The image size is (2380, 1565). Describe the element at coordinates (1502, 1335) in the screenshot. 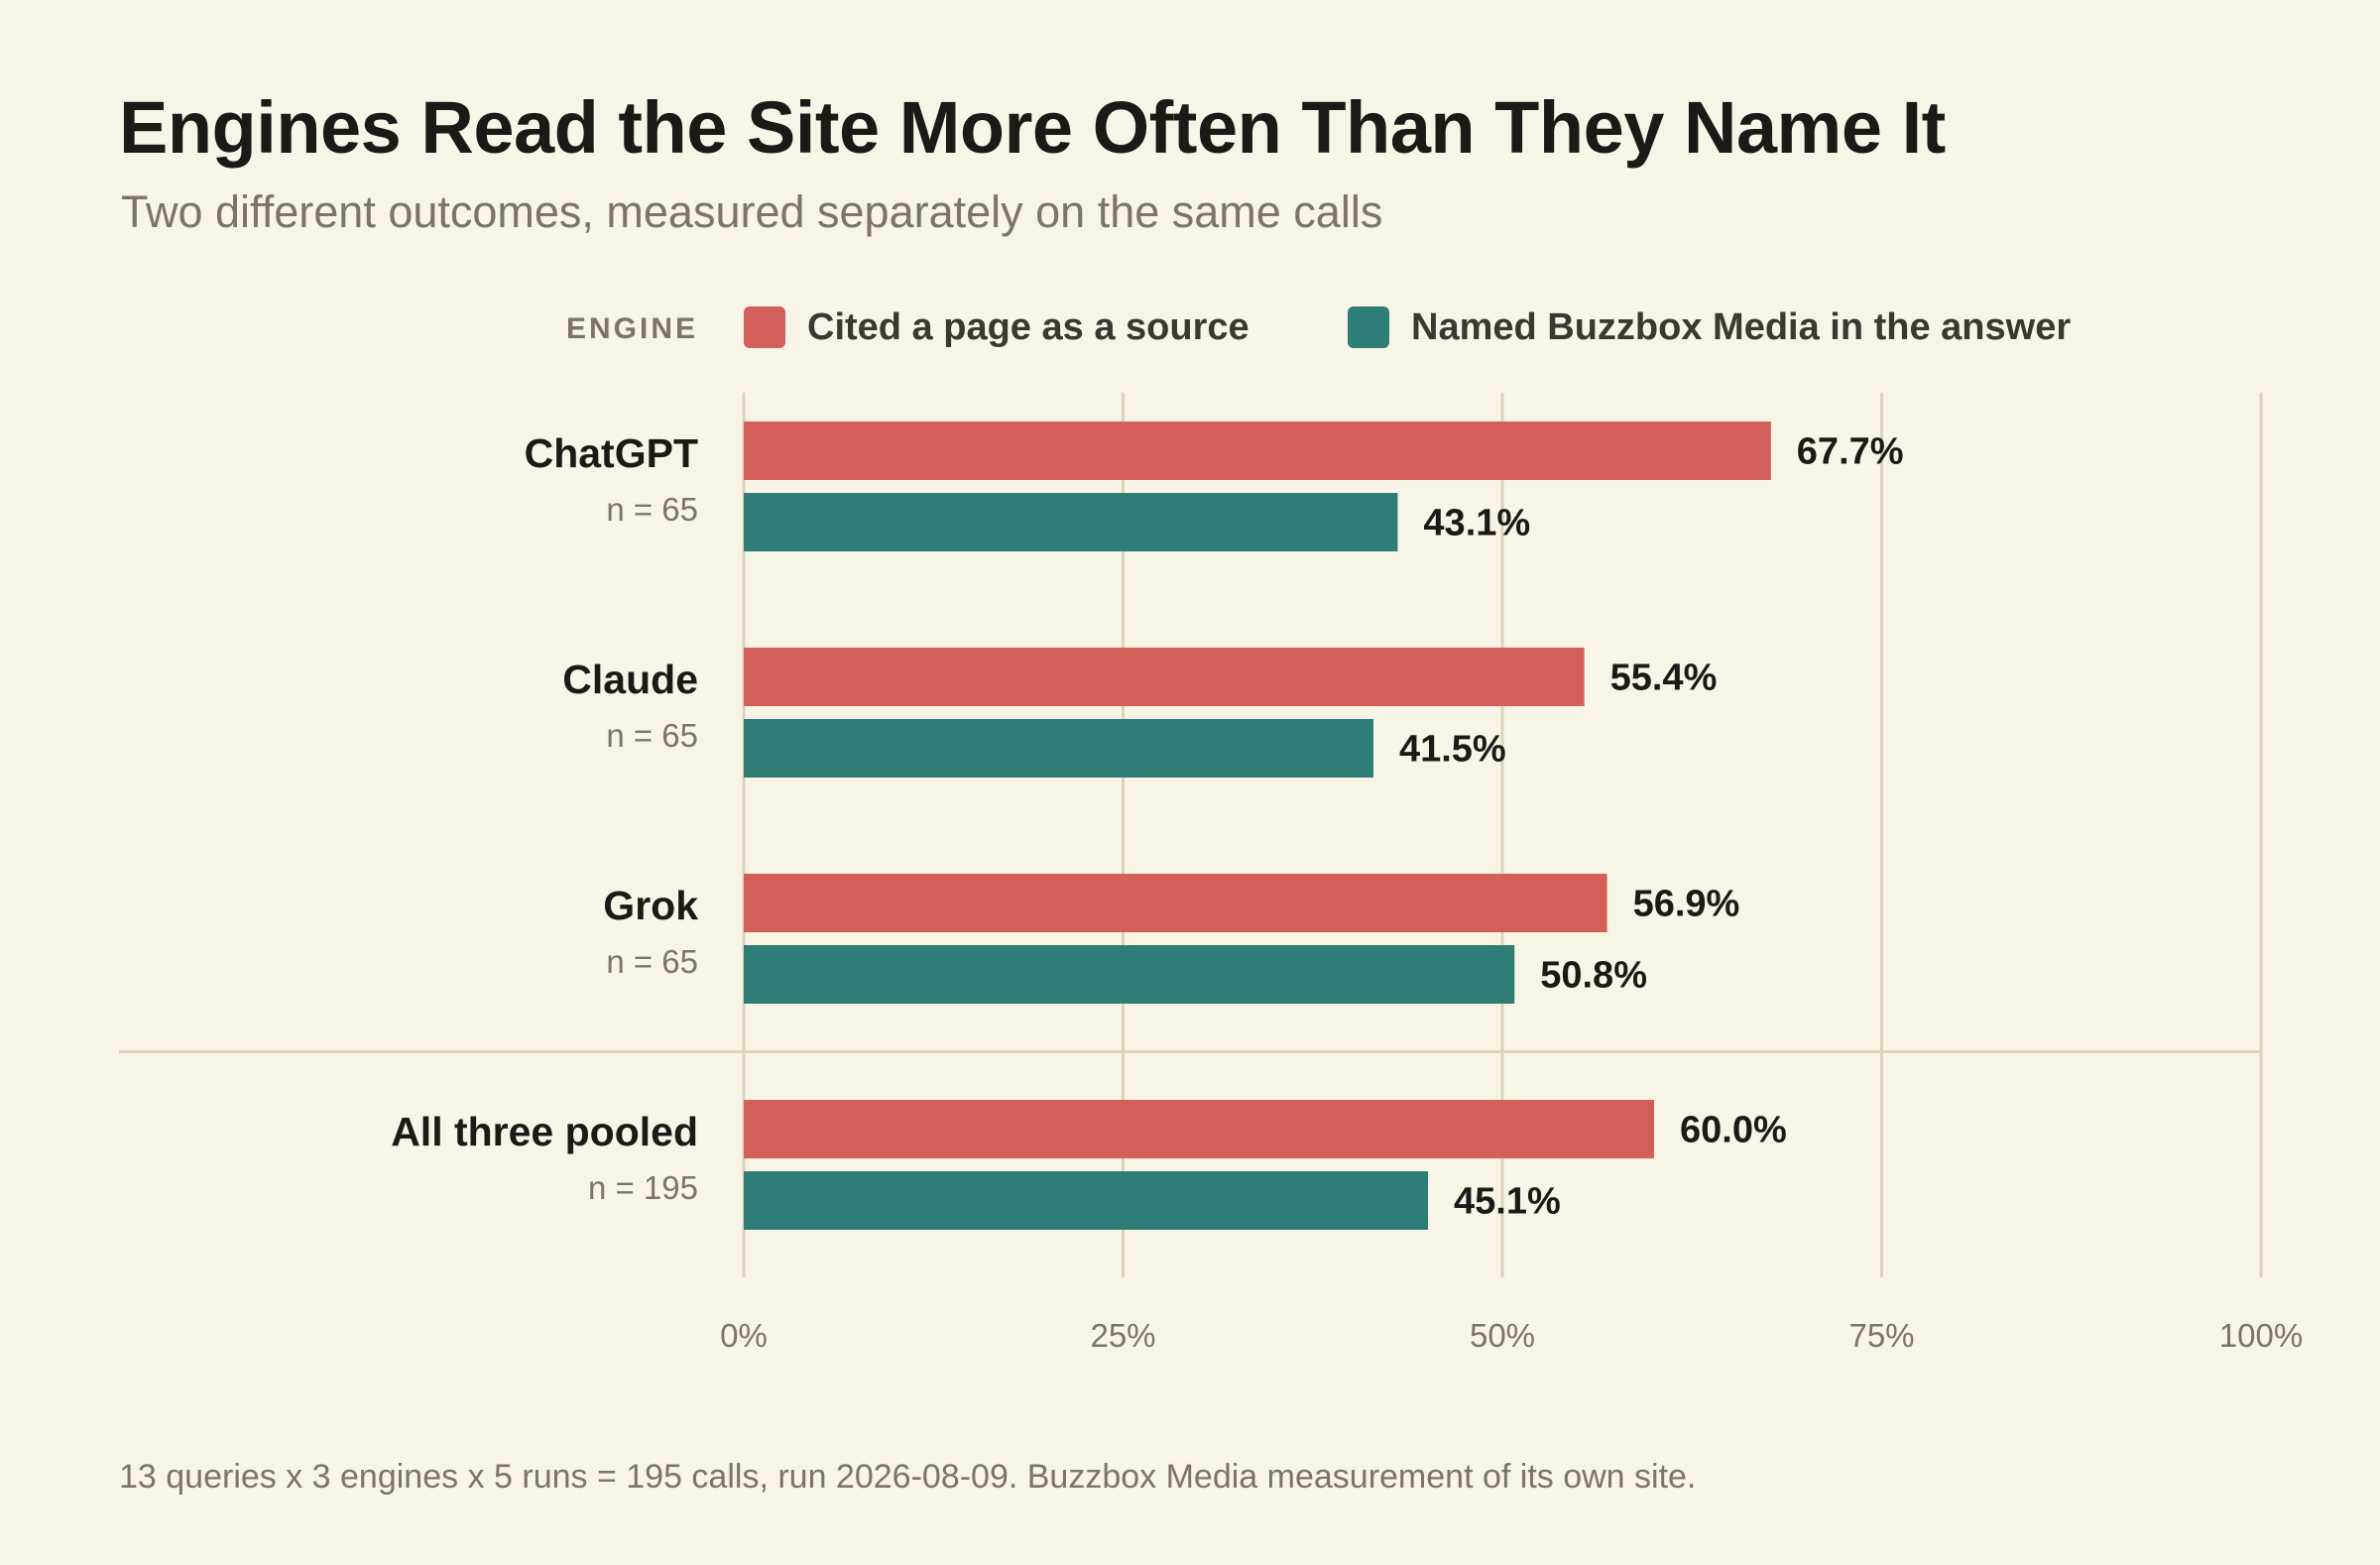

I see `x-tick-label: 50%` at that location.